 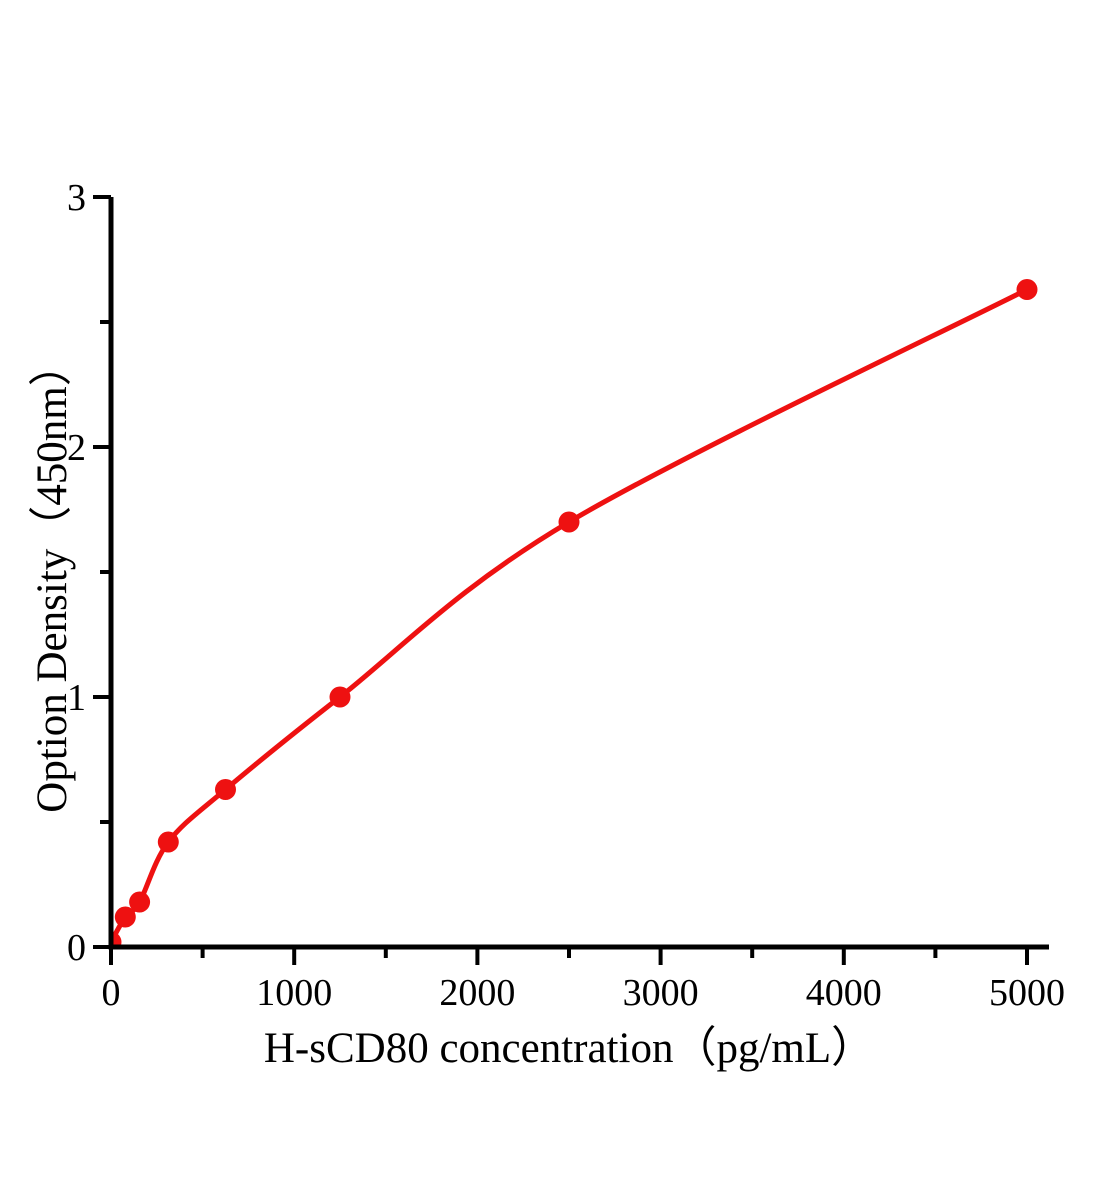 What do you see at coordinates (52, 577) in the screenshot?
I see `y-axis-title: Option Density（450nm）` at bounding box center [52, 577].